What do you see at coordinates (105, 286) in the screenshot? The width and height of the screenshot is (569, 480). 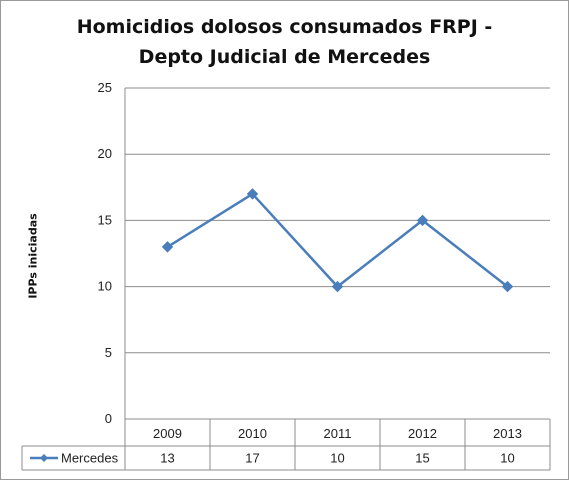 I see `y-tick-label: 10` at bounding box center [105, 286].